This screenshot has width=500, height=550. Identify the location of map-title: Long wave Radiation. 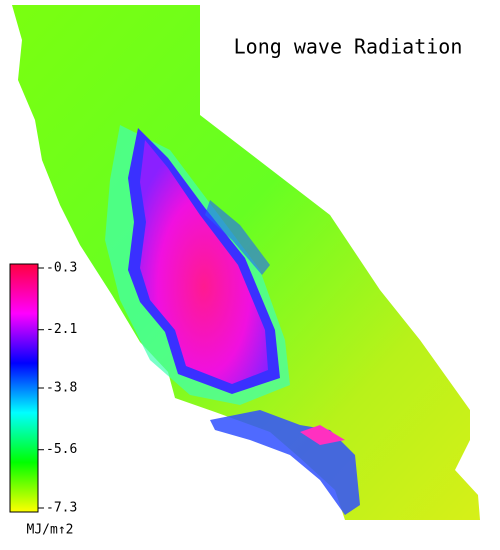
(348, 47).